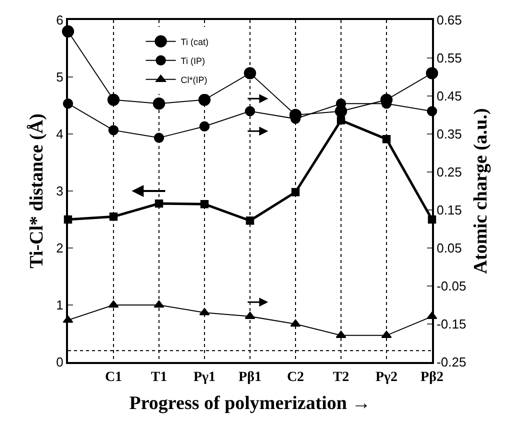  I want to click on y2-axis-title: Atomic charge (a.u.), so click(481, 191).